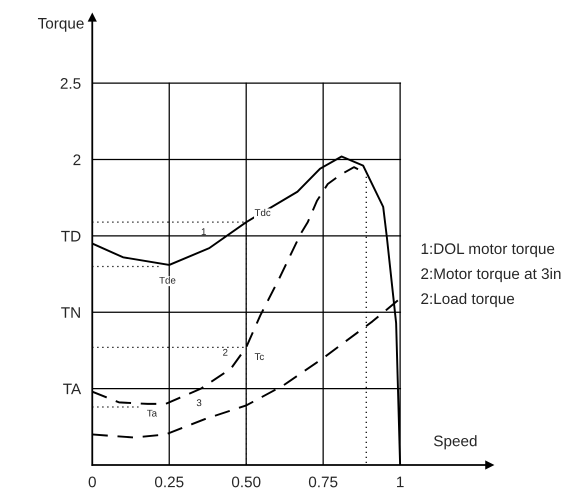  Describe the element at coordinates (167, 280) in the screenshot. I see `annotation: Tde` at that location.